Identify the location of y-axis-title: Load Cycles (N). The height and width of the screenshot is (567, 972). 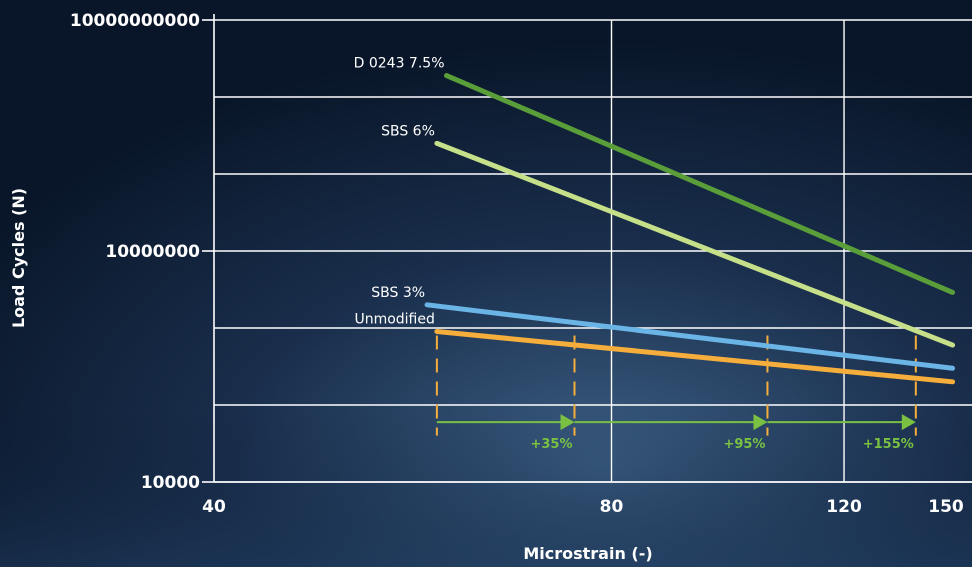
(18, 258).